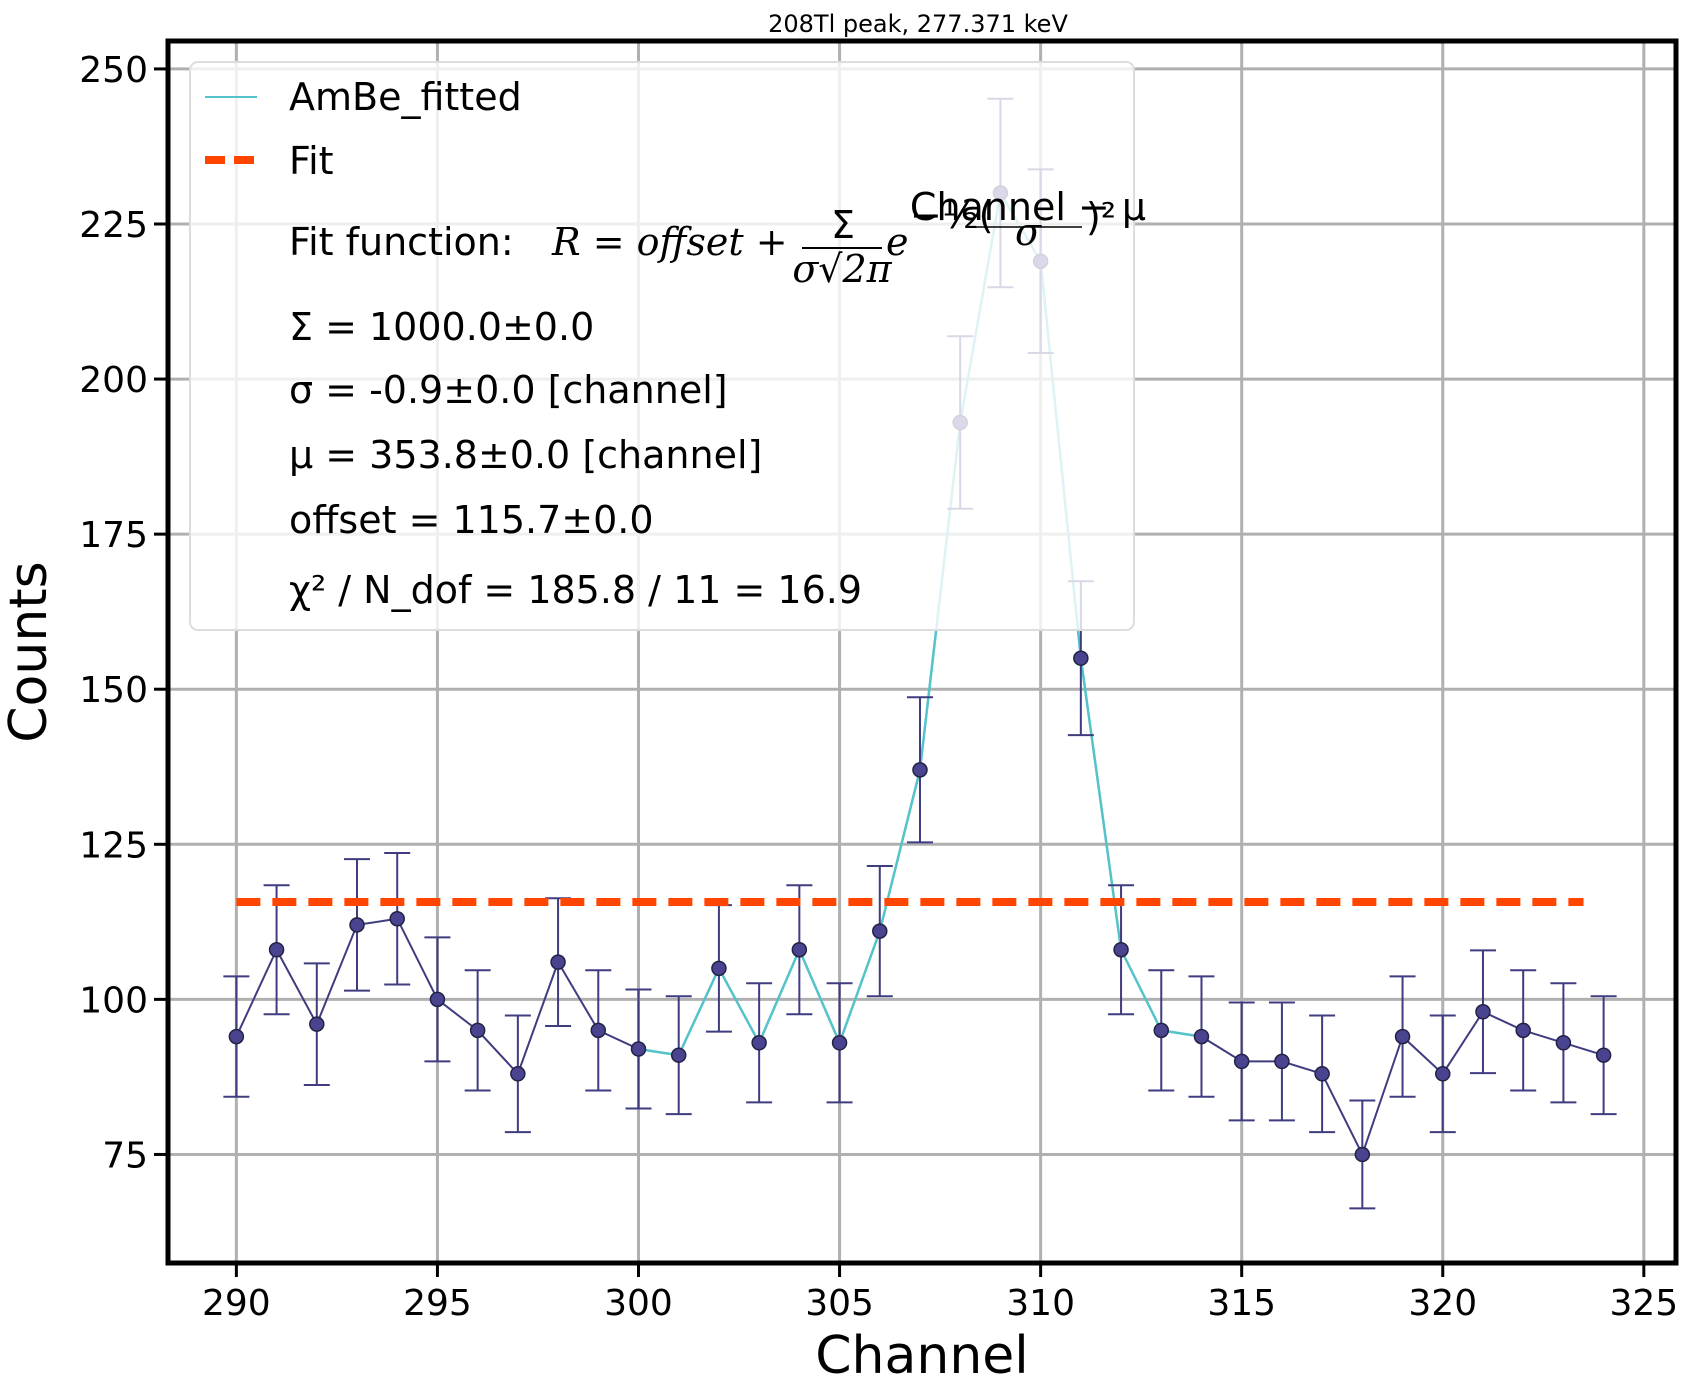 Image resolution: width=1689 pixels, height=1389 pixels. Describe the element at coordinates (1028, 232) in the screenshot. I see `svg-text: σ` at that location.